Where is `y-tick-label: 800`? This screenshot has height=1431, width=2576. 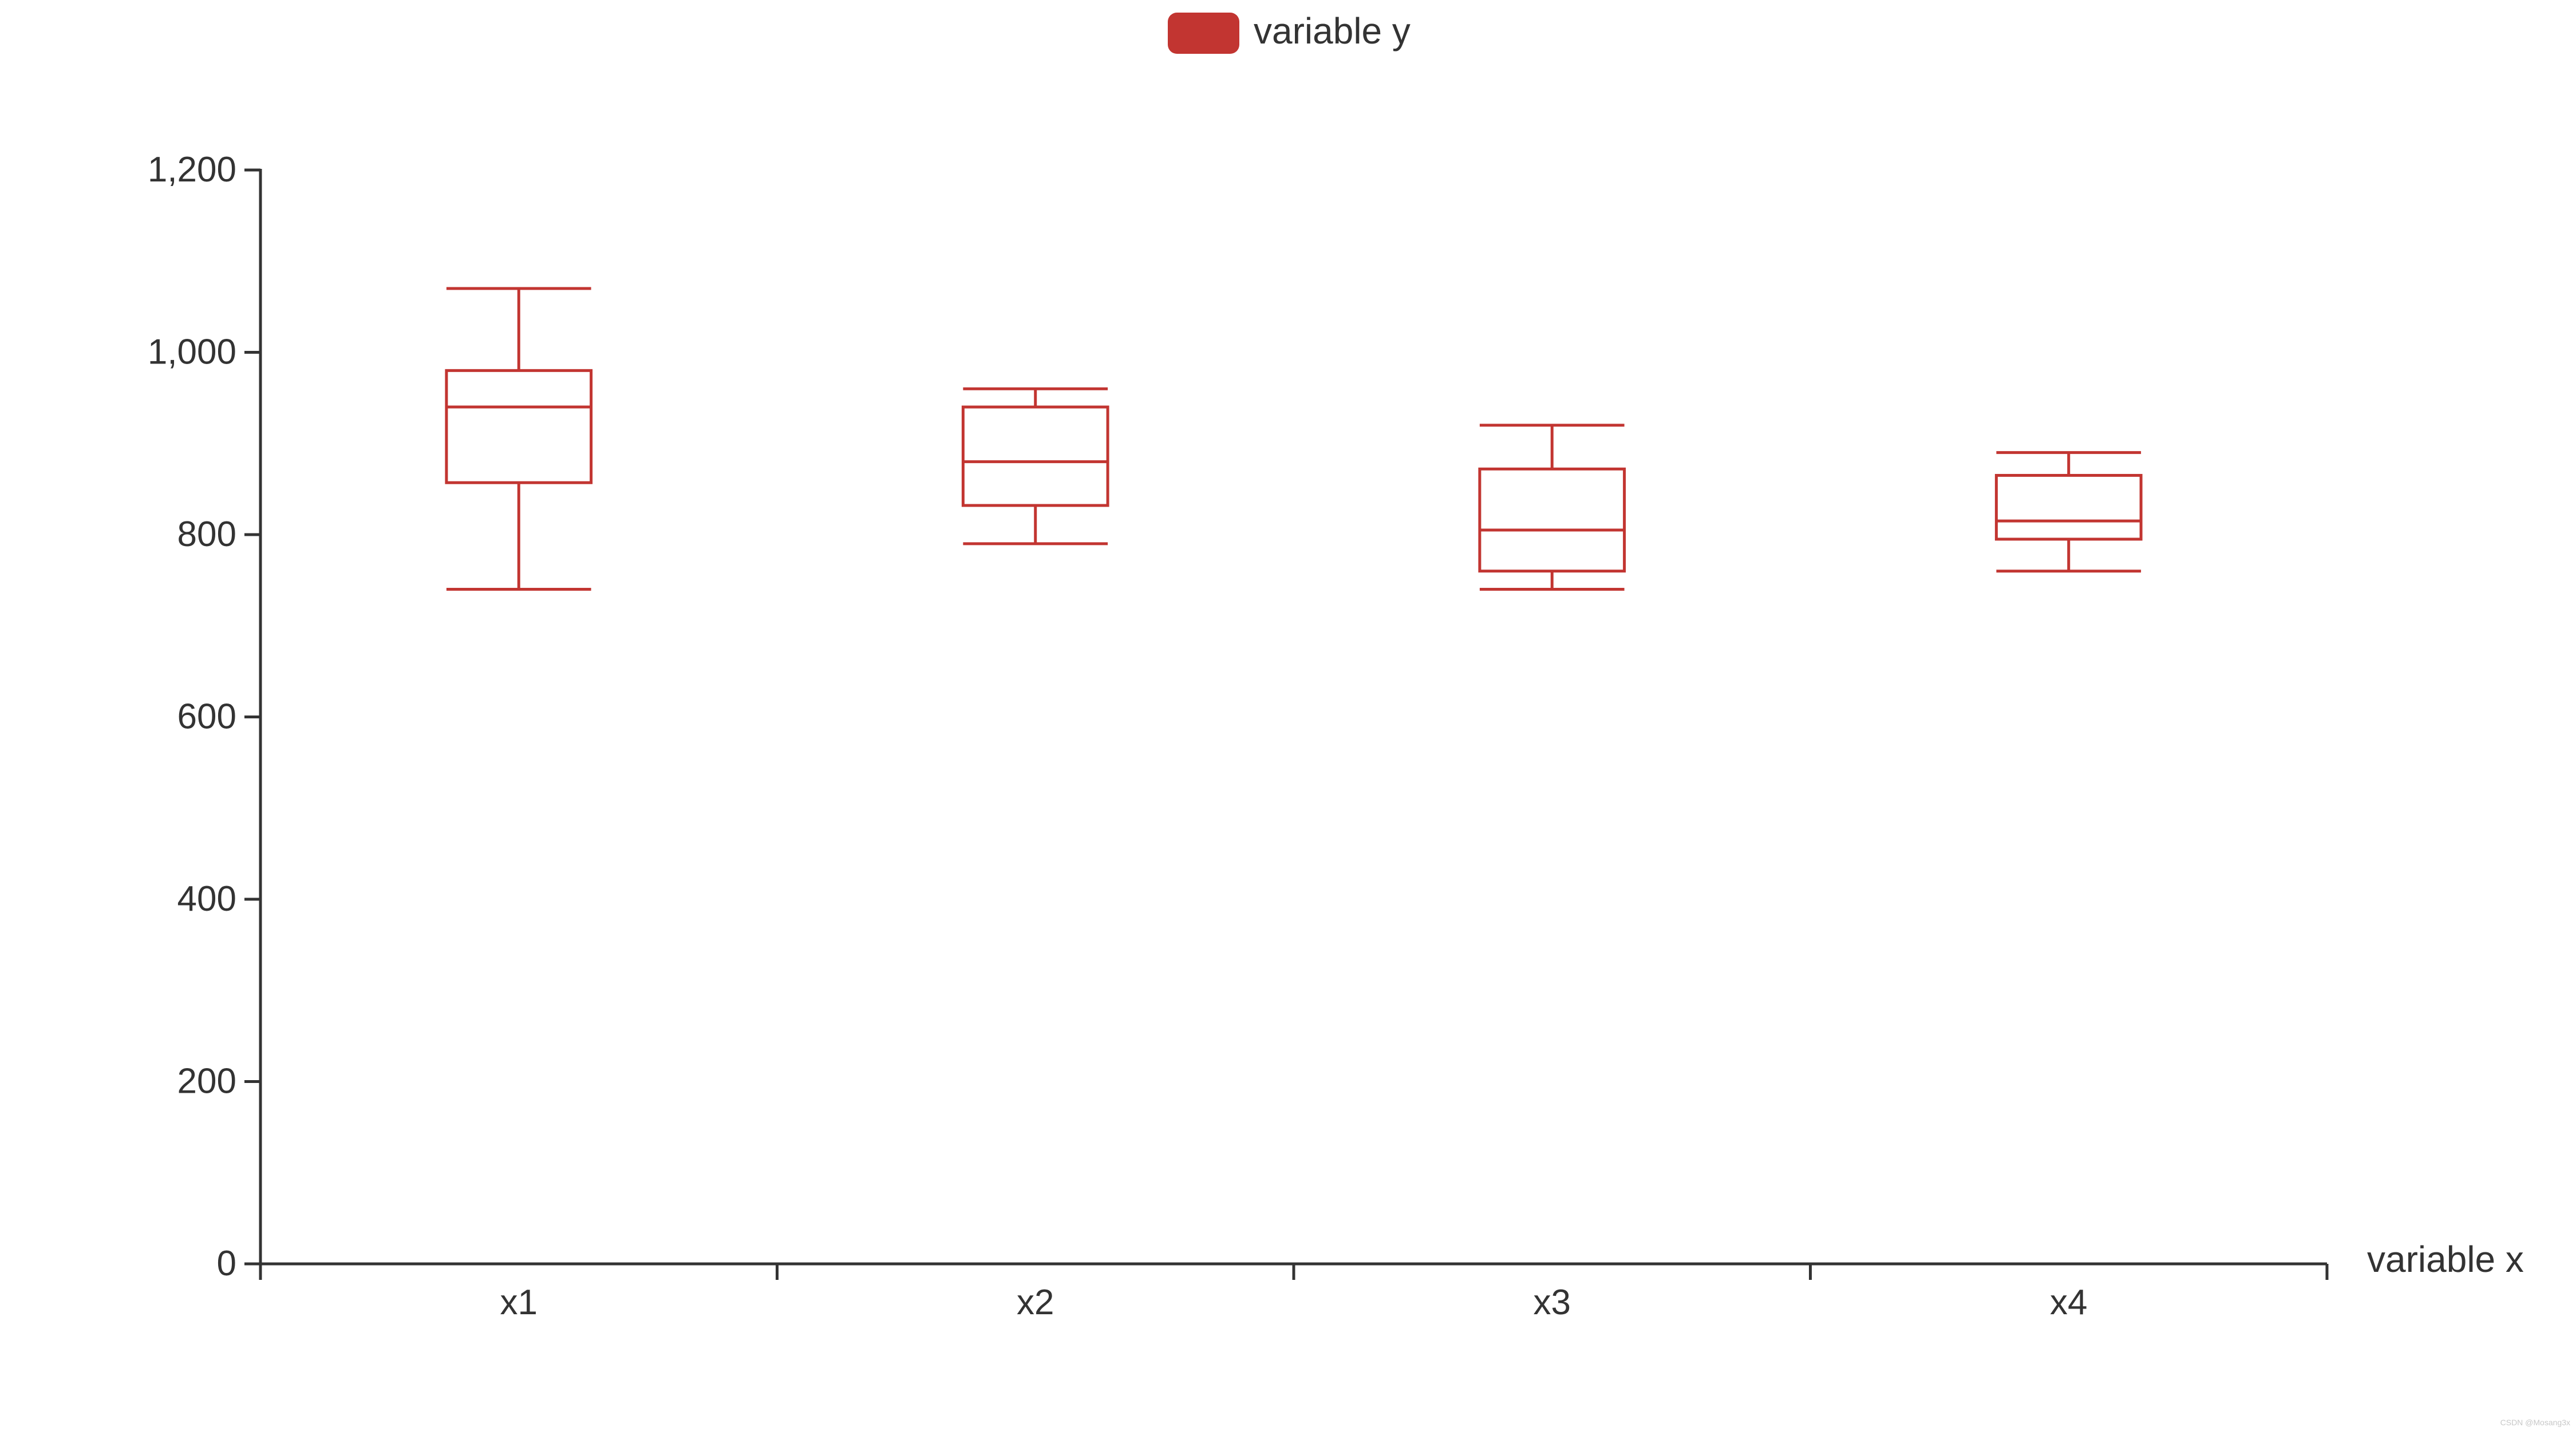 y-tick-label: 800 is located at coordinates (206, 534).